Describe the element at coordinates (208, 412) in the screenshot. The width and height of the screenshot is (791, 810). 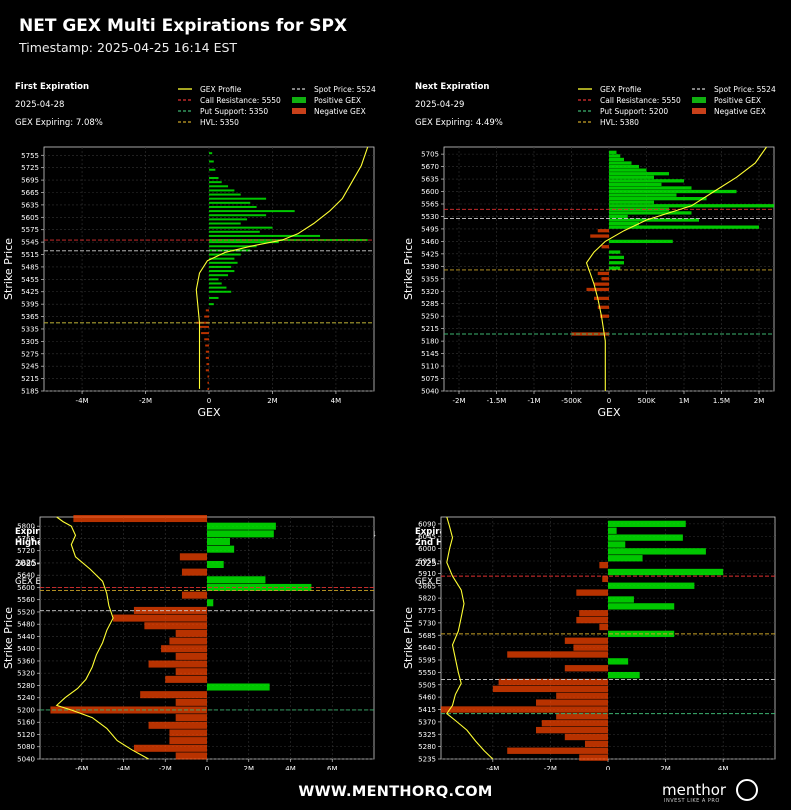
I see `x-axis-label: GEX` at that location.